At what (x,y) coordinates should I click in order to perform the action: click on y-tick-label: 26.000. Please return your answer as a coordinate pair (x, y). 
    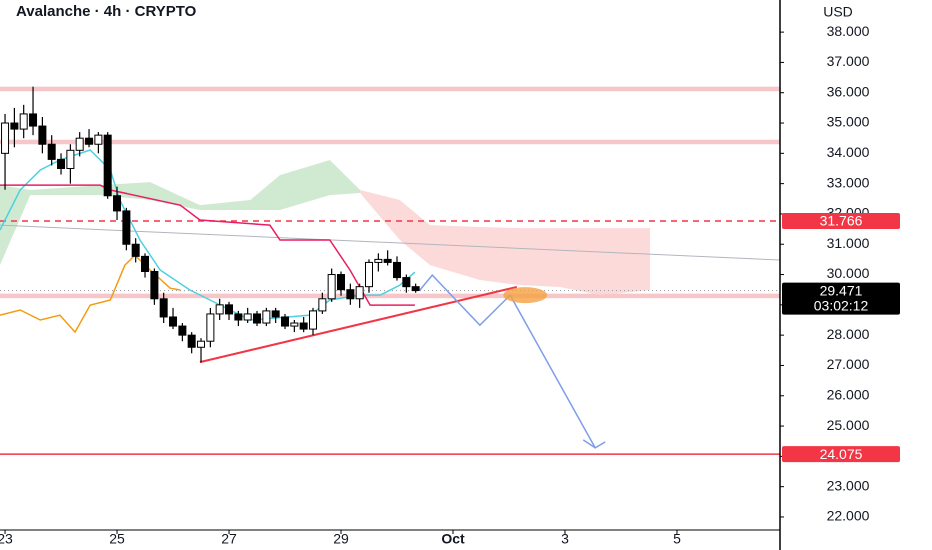
    Looking at the image, I should click on (848, 394).